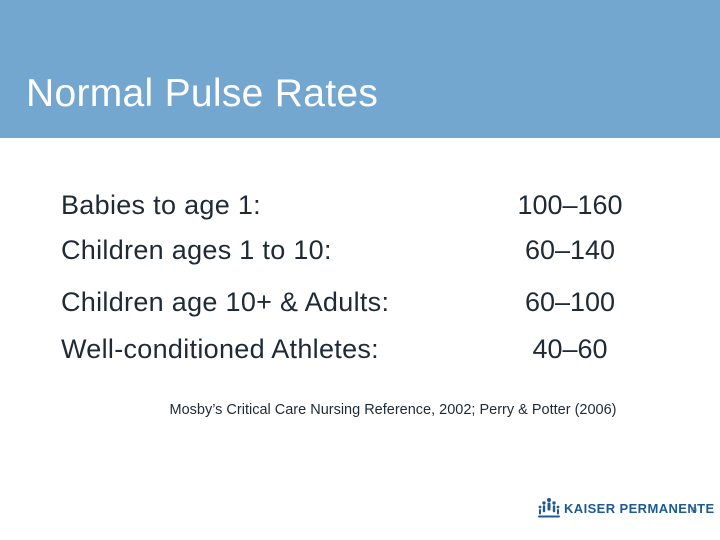 The height and width of the screenshot is (540, 720). I want to click on row-label: Well-conditioned Athletes:, so click(220, 349).